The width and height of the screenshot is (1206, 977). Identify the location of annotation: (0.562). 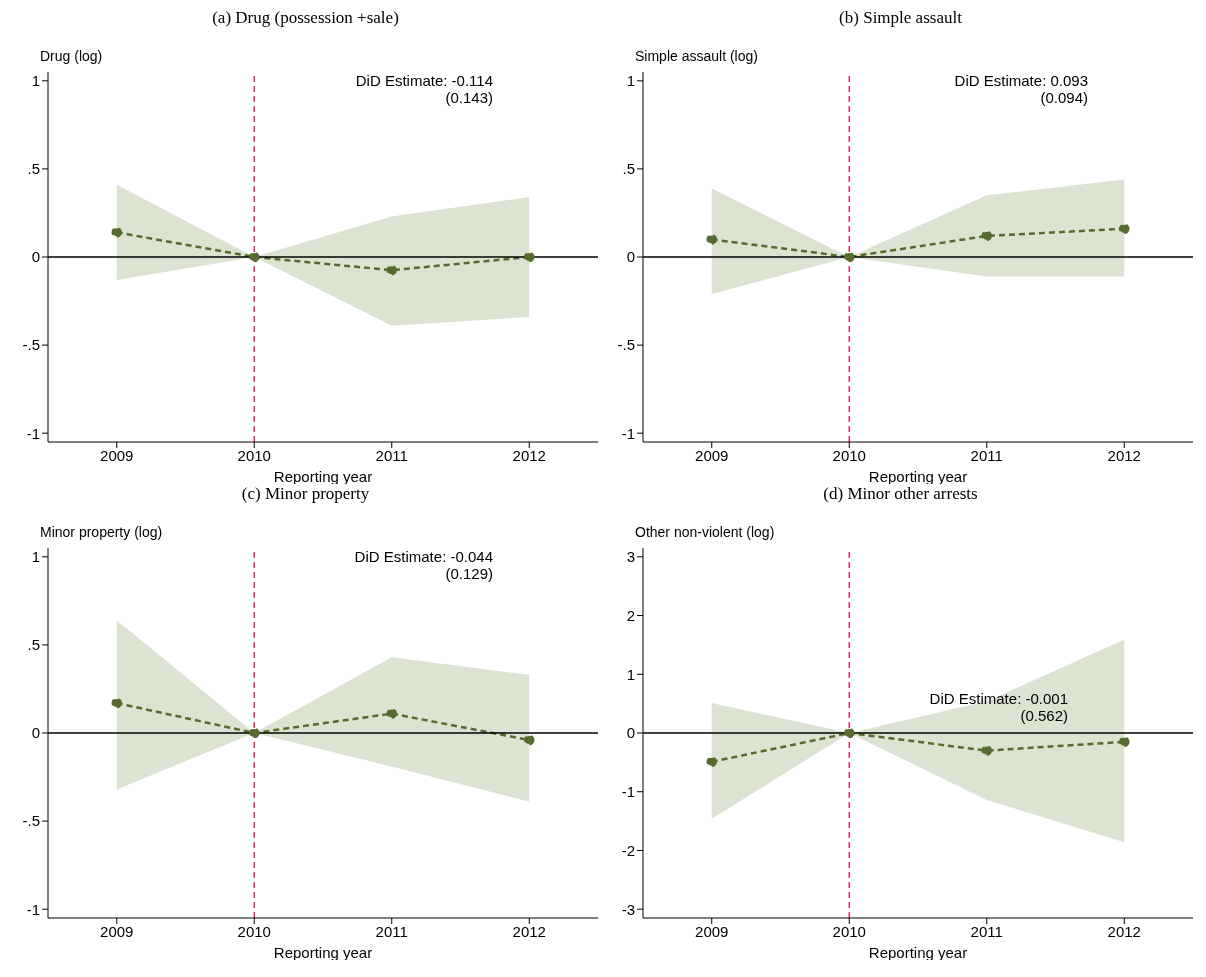
(1043, 715).